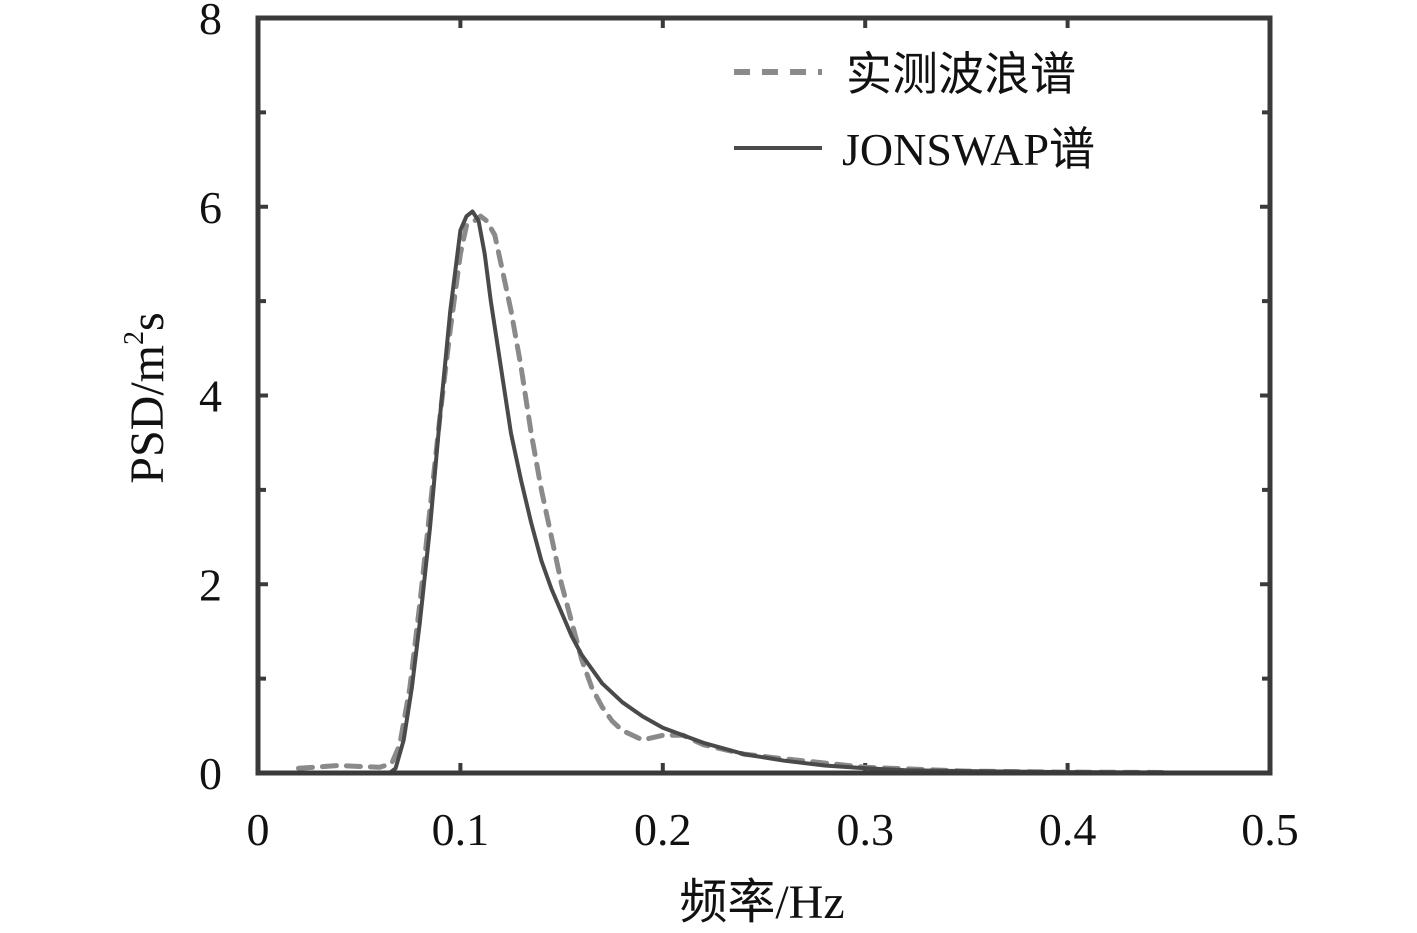  What do you see at coordinates (210, 584) in the screenshot?
I see `y-tick-label: 2` at bounding box center [210, 584].